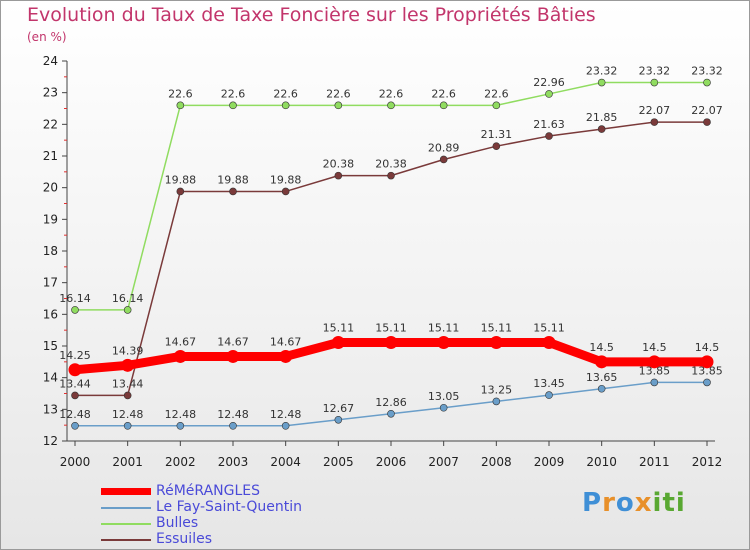 Image resolution: width=750 pixels, height=550 pixels. What do you see at coordinates (229, 507) in the screenshot?
I see `legend-label-le-fay-saint-quentin: Le Fay-Saint-Quentin` at bounding box center [229, 507].